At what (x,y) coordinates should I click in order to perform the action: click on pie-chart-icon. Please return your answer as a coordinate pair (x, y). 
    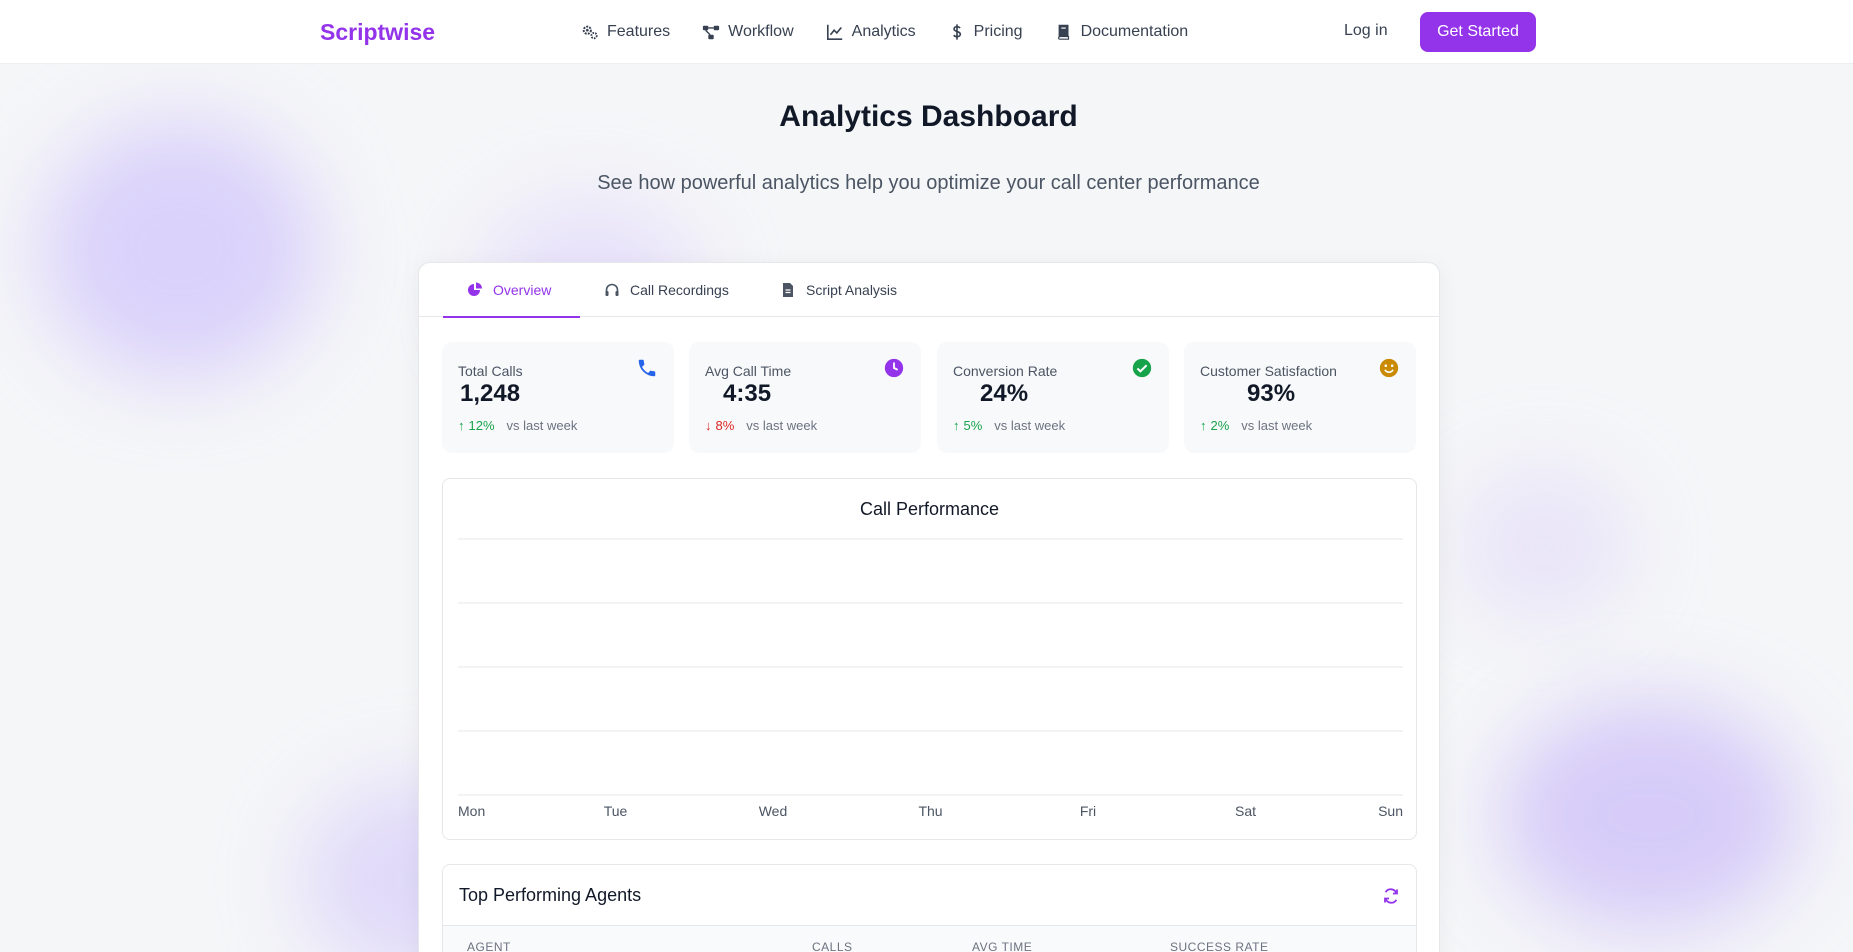
    Looking at the image, I should click on (475, 289).